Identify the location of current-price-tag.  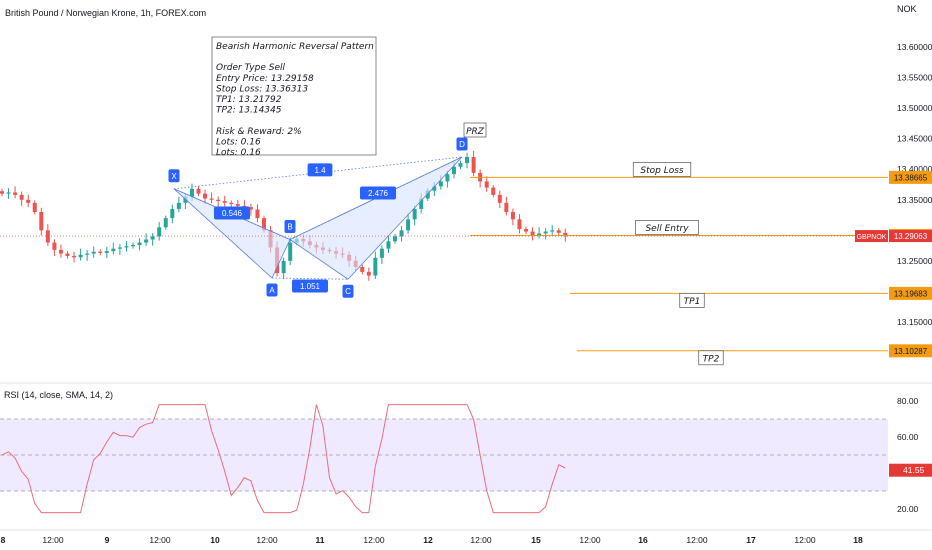
(910, 236).